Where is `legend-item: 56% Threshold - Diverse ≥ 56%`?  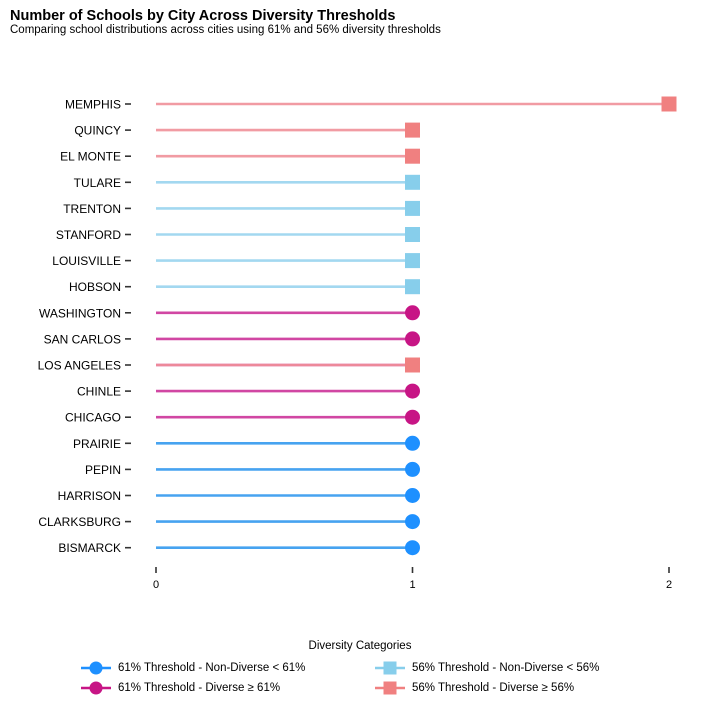
legend-item: 56% Threshold - Diverse ≥ 56% is located at coordinates (474, 688).